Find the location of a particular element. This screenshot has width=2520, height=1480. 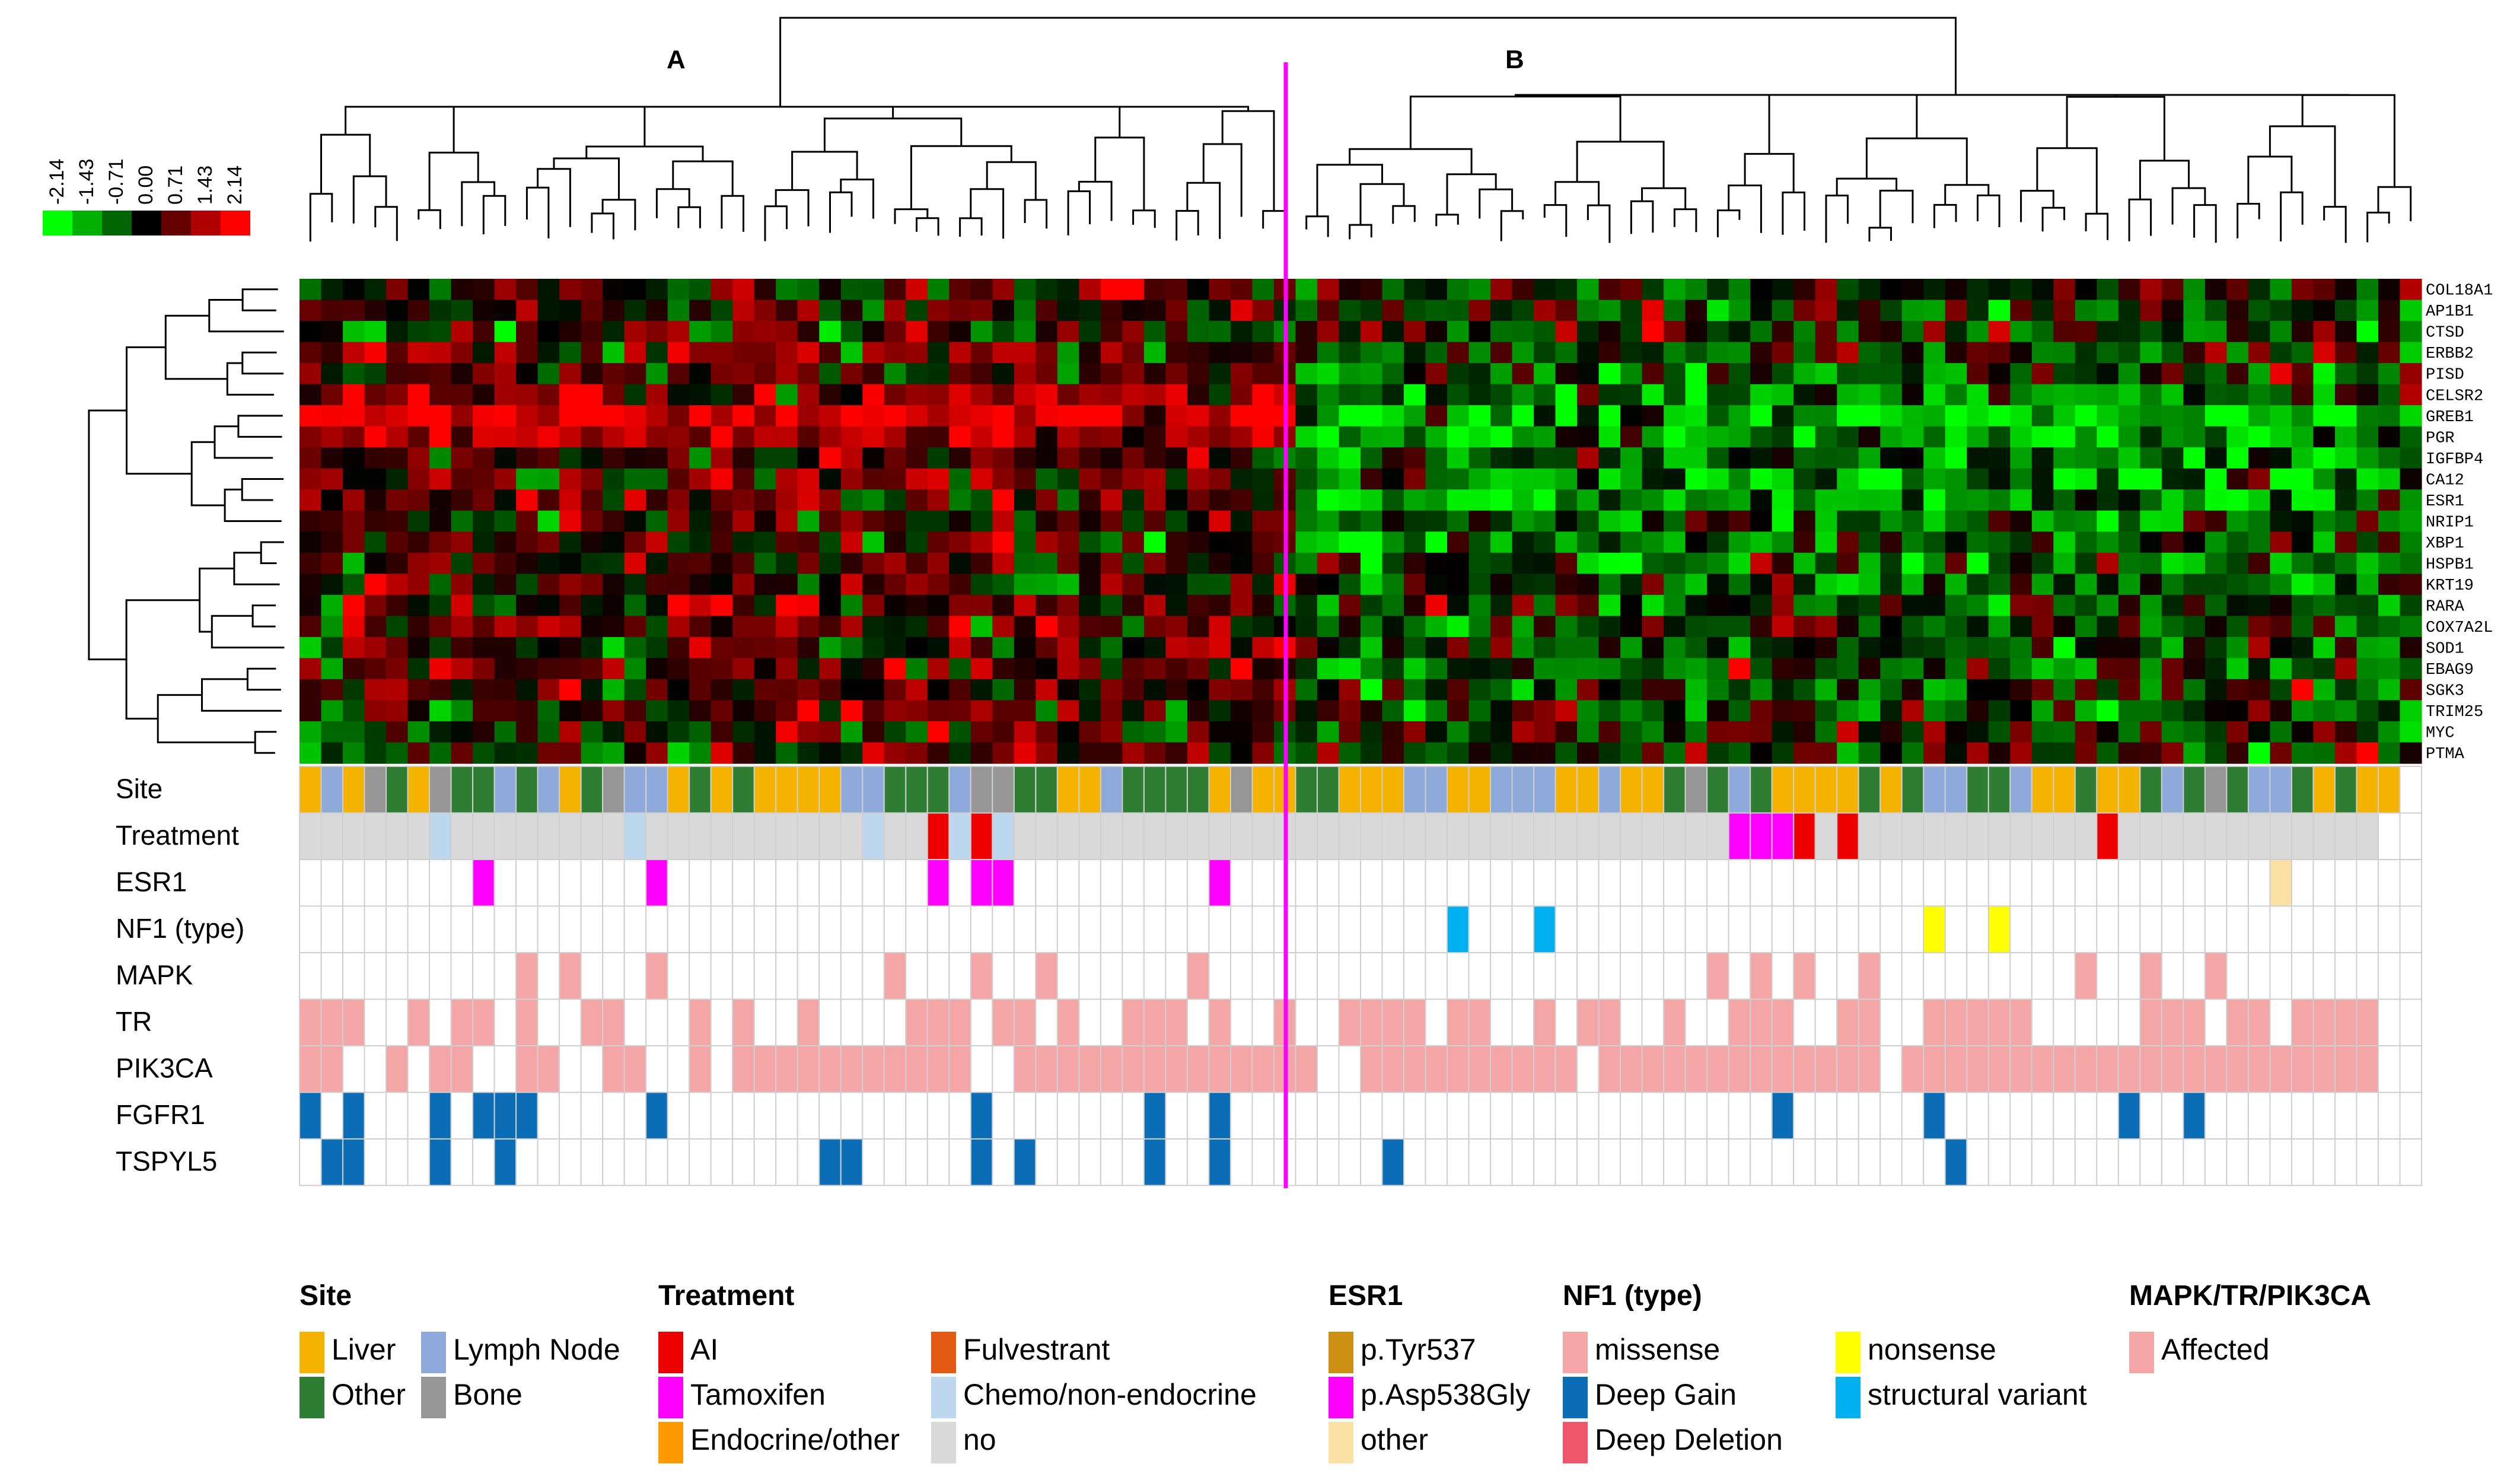

legend-swatch is located at coordinates (943, 1353).